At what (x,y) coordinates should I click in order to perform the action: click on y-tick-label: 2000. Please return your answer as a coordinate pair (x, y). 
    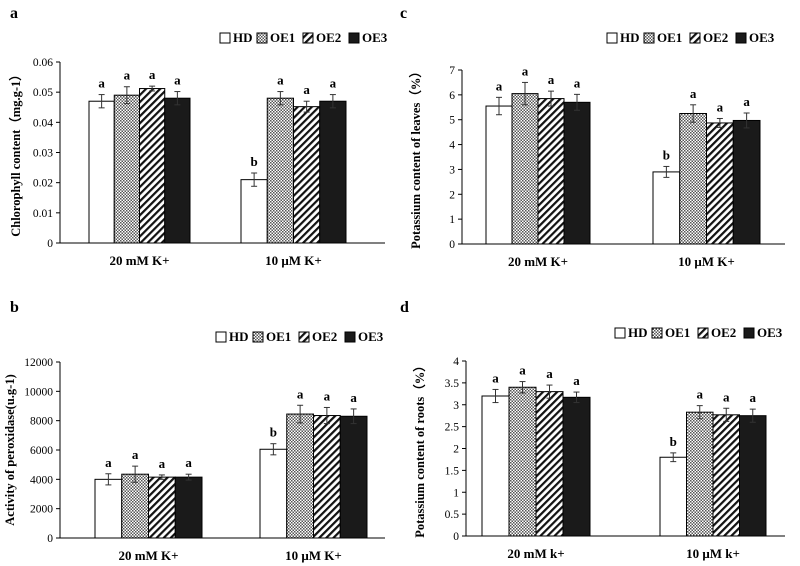
    Looking at the image, I should click on (41, 510).